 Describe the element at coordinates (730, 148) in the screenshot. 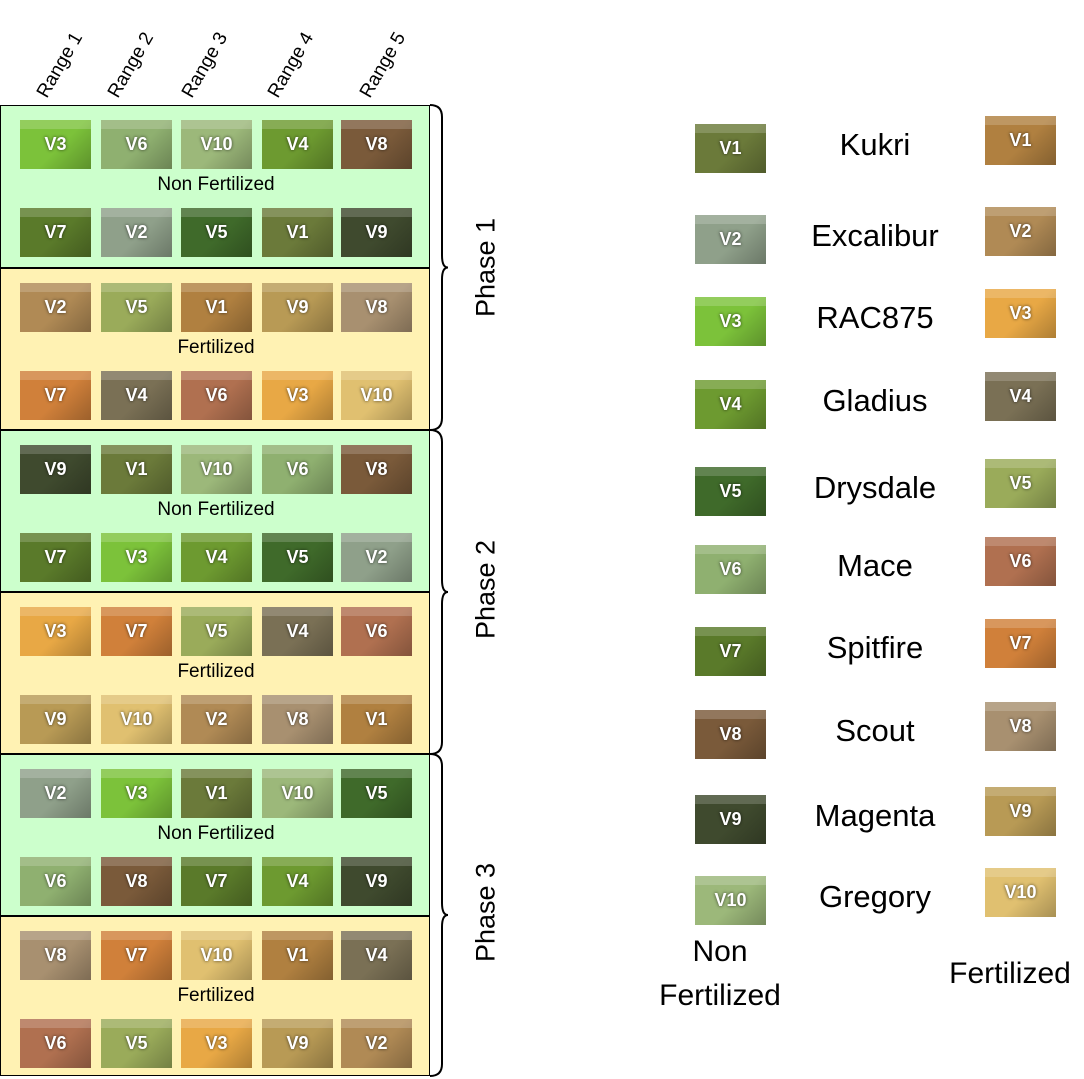

I see `legend-nf-tile-v1: V1` at that location.